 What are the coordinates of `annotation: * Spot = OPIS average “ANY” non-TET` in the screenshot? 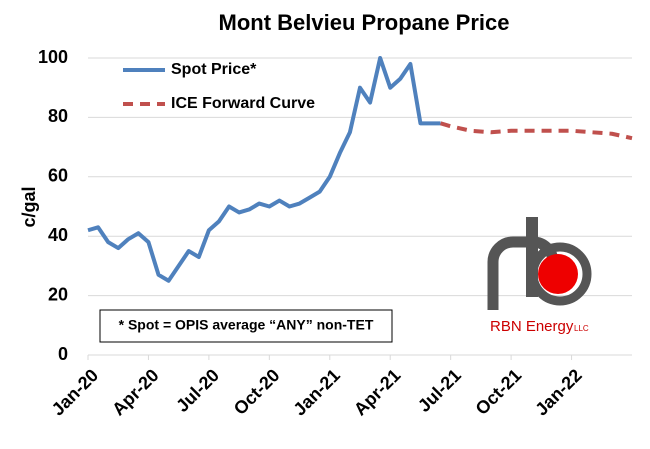 It's located at (246, 325).